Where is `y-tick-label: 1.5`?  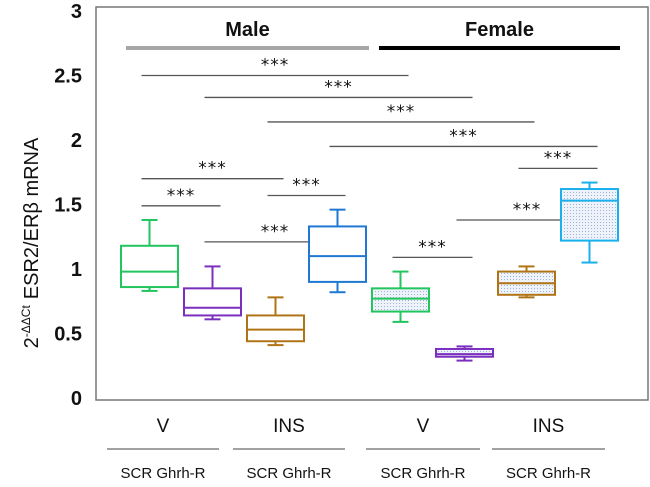
y-tick-label: 1.5 is located at coordinates (68, 206).